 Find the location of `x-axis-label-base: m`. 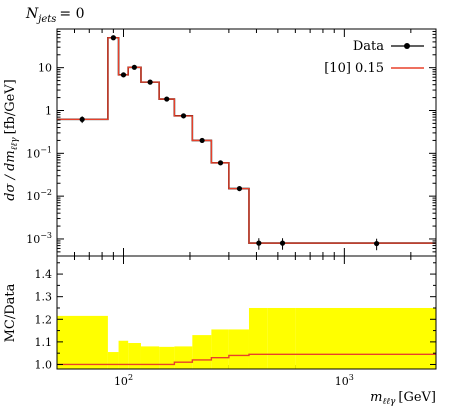

x-axis-label-base: m is located at coordinates (376, 397).